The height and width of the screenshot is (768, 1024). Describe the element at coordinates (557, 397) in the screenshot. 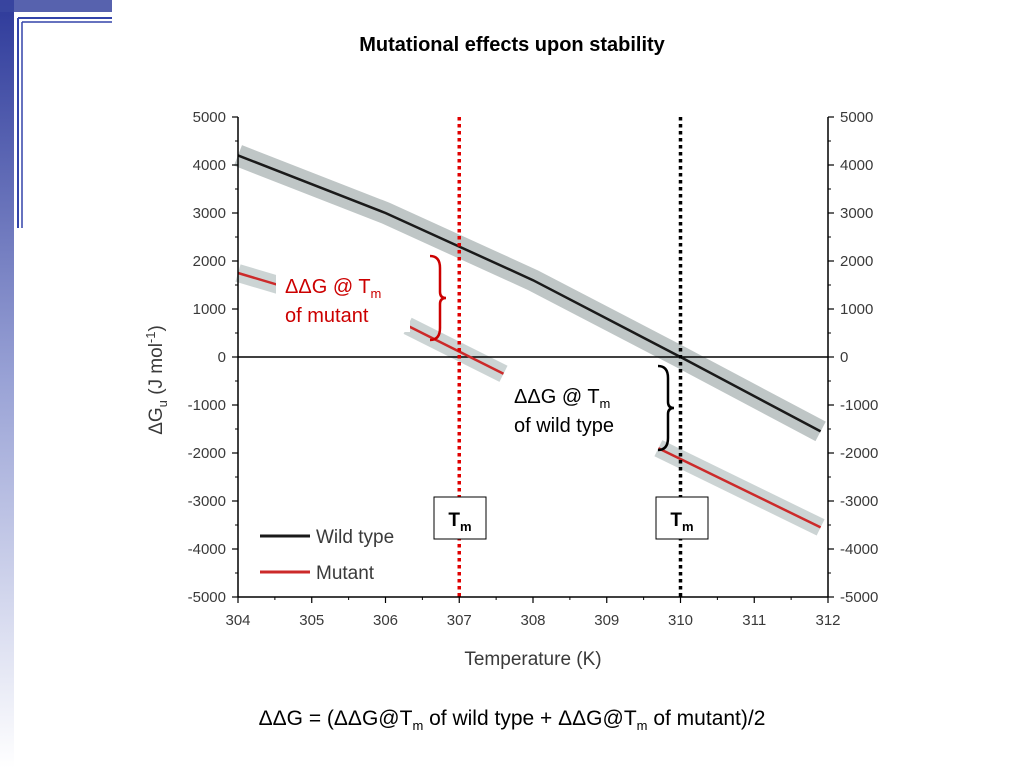

I see `wild-type-annotation-prefix: ΔΔG @ T` at that location.